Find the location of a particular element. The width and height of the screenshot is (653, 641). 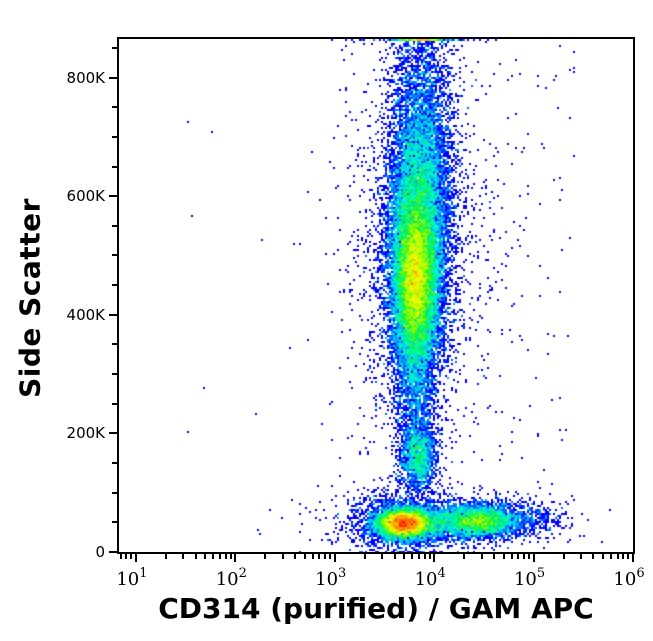

x-axis-title: CD314 (purified) / GAM APC is located at coordinates (376, 608).